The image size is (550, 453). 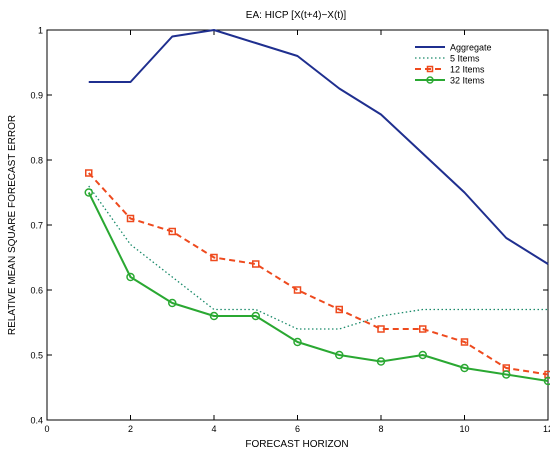 What do you see at coordinates (36, 226) in the screenshot?
I see `y-tick-label: 0.7` at bounding box center [36, 226].